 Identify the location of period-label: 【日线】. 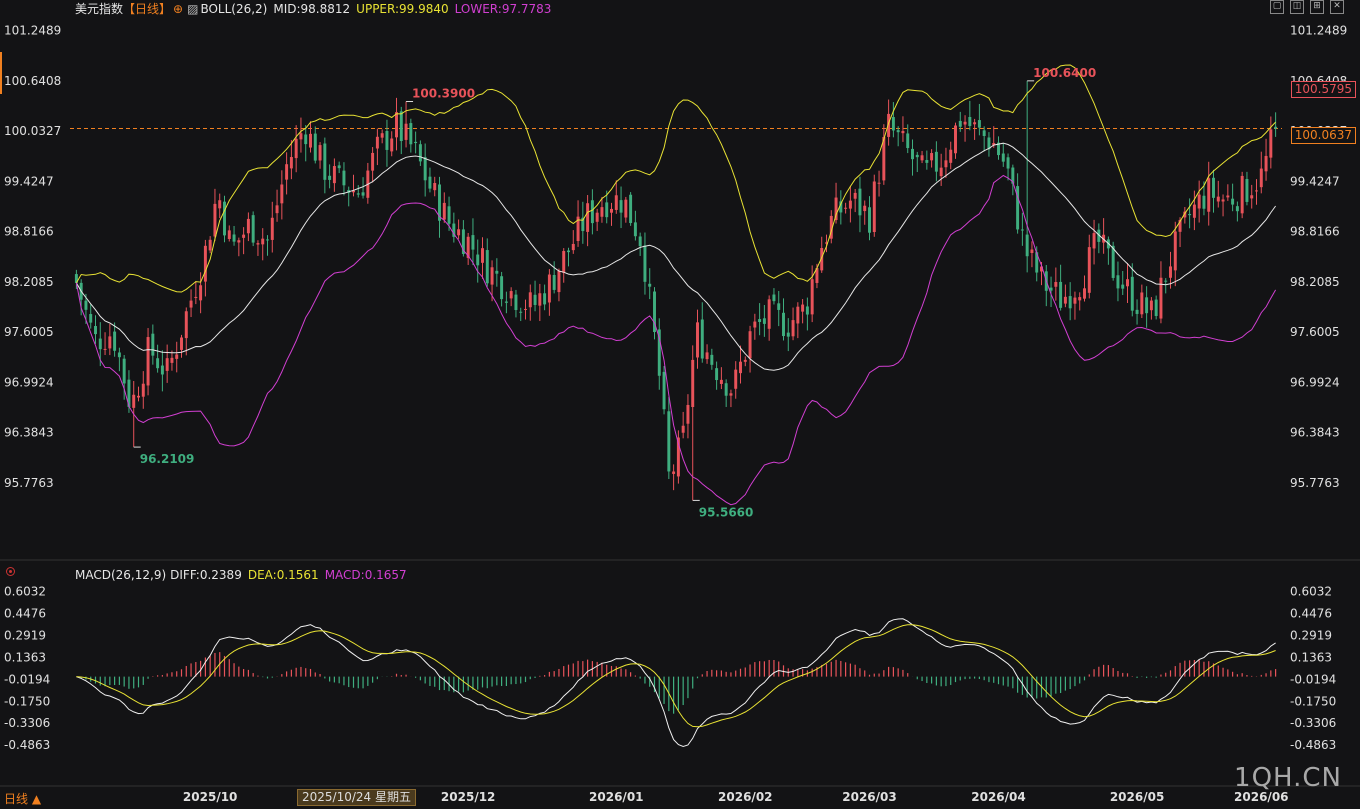
(147, 9).